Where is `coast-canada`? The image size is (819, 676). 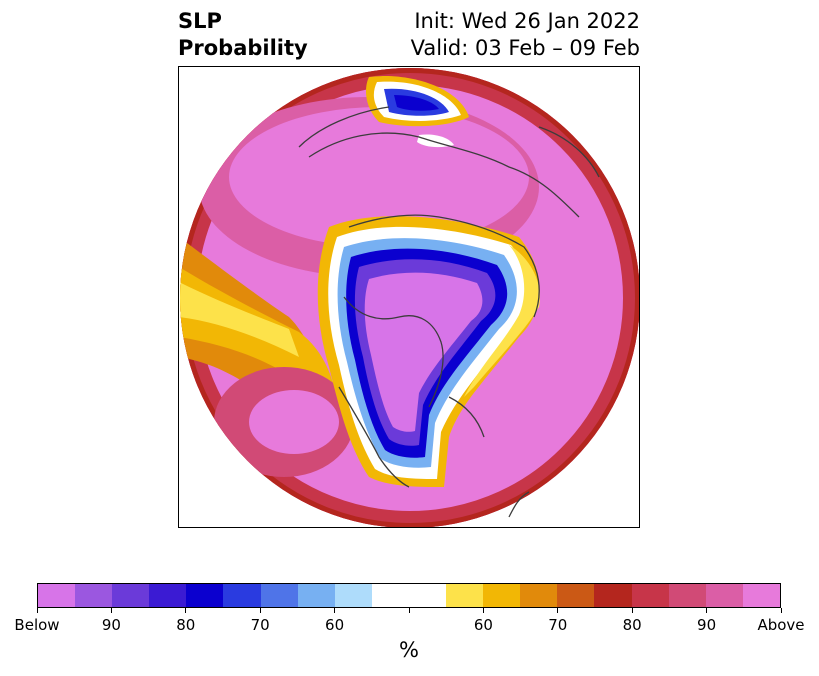 coast-canada is located at coordinates (466, 417).